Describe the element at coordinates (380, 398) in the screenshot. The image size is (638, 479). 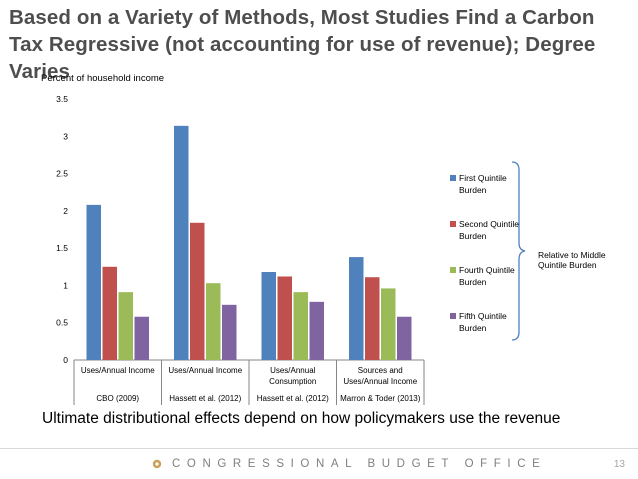
I see `x-category-study-label: Marron & Toder (2013)` at that location.